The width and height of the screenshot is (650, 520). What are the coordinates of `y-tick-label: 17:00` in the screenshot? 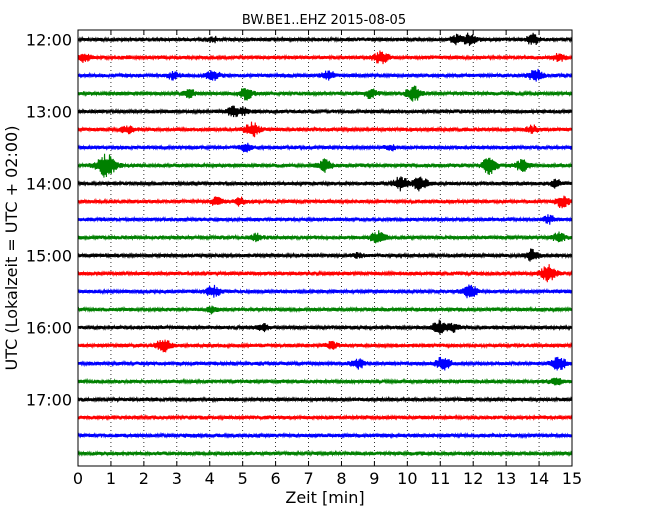 It's located at (49, 400).